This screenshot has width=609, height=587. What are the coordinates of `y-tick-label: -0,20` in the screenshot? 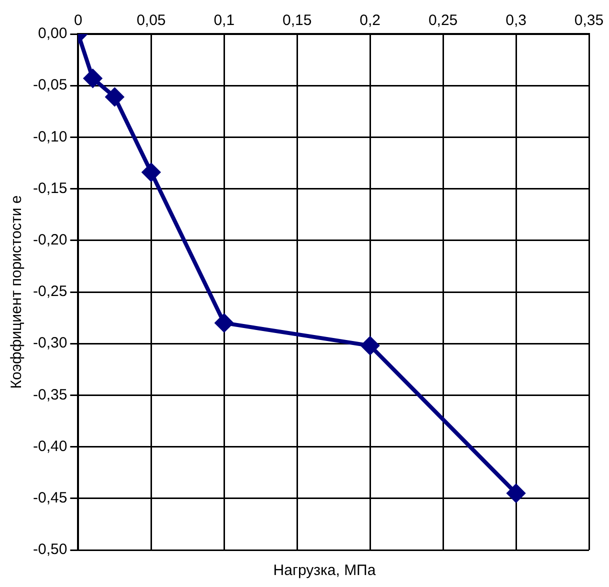 It's located at (50, 240).